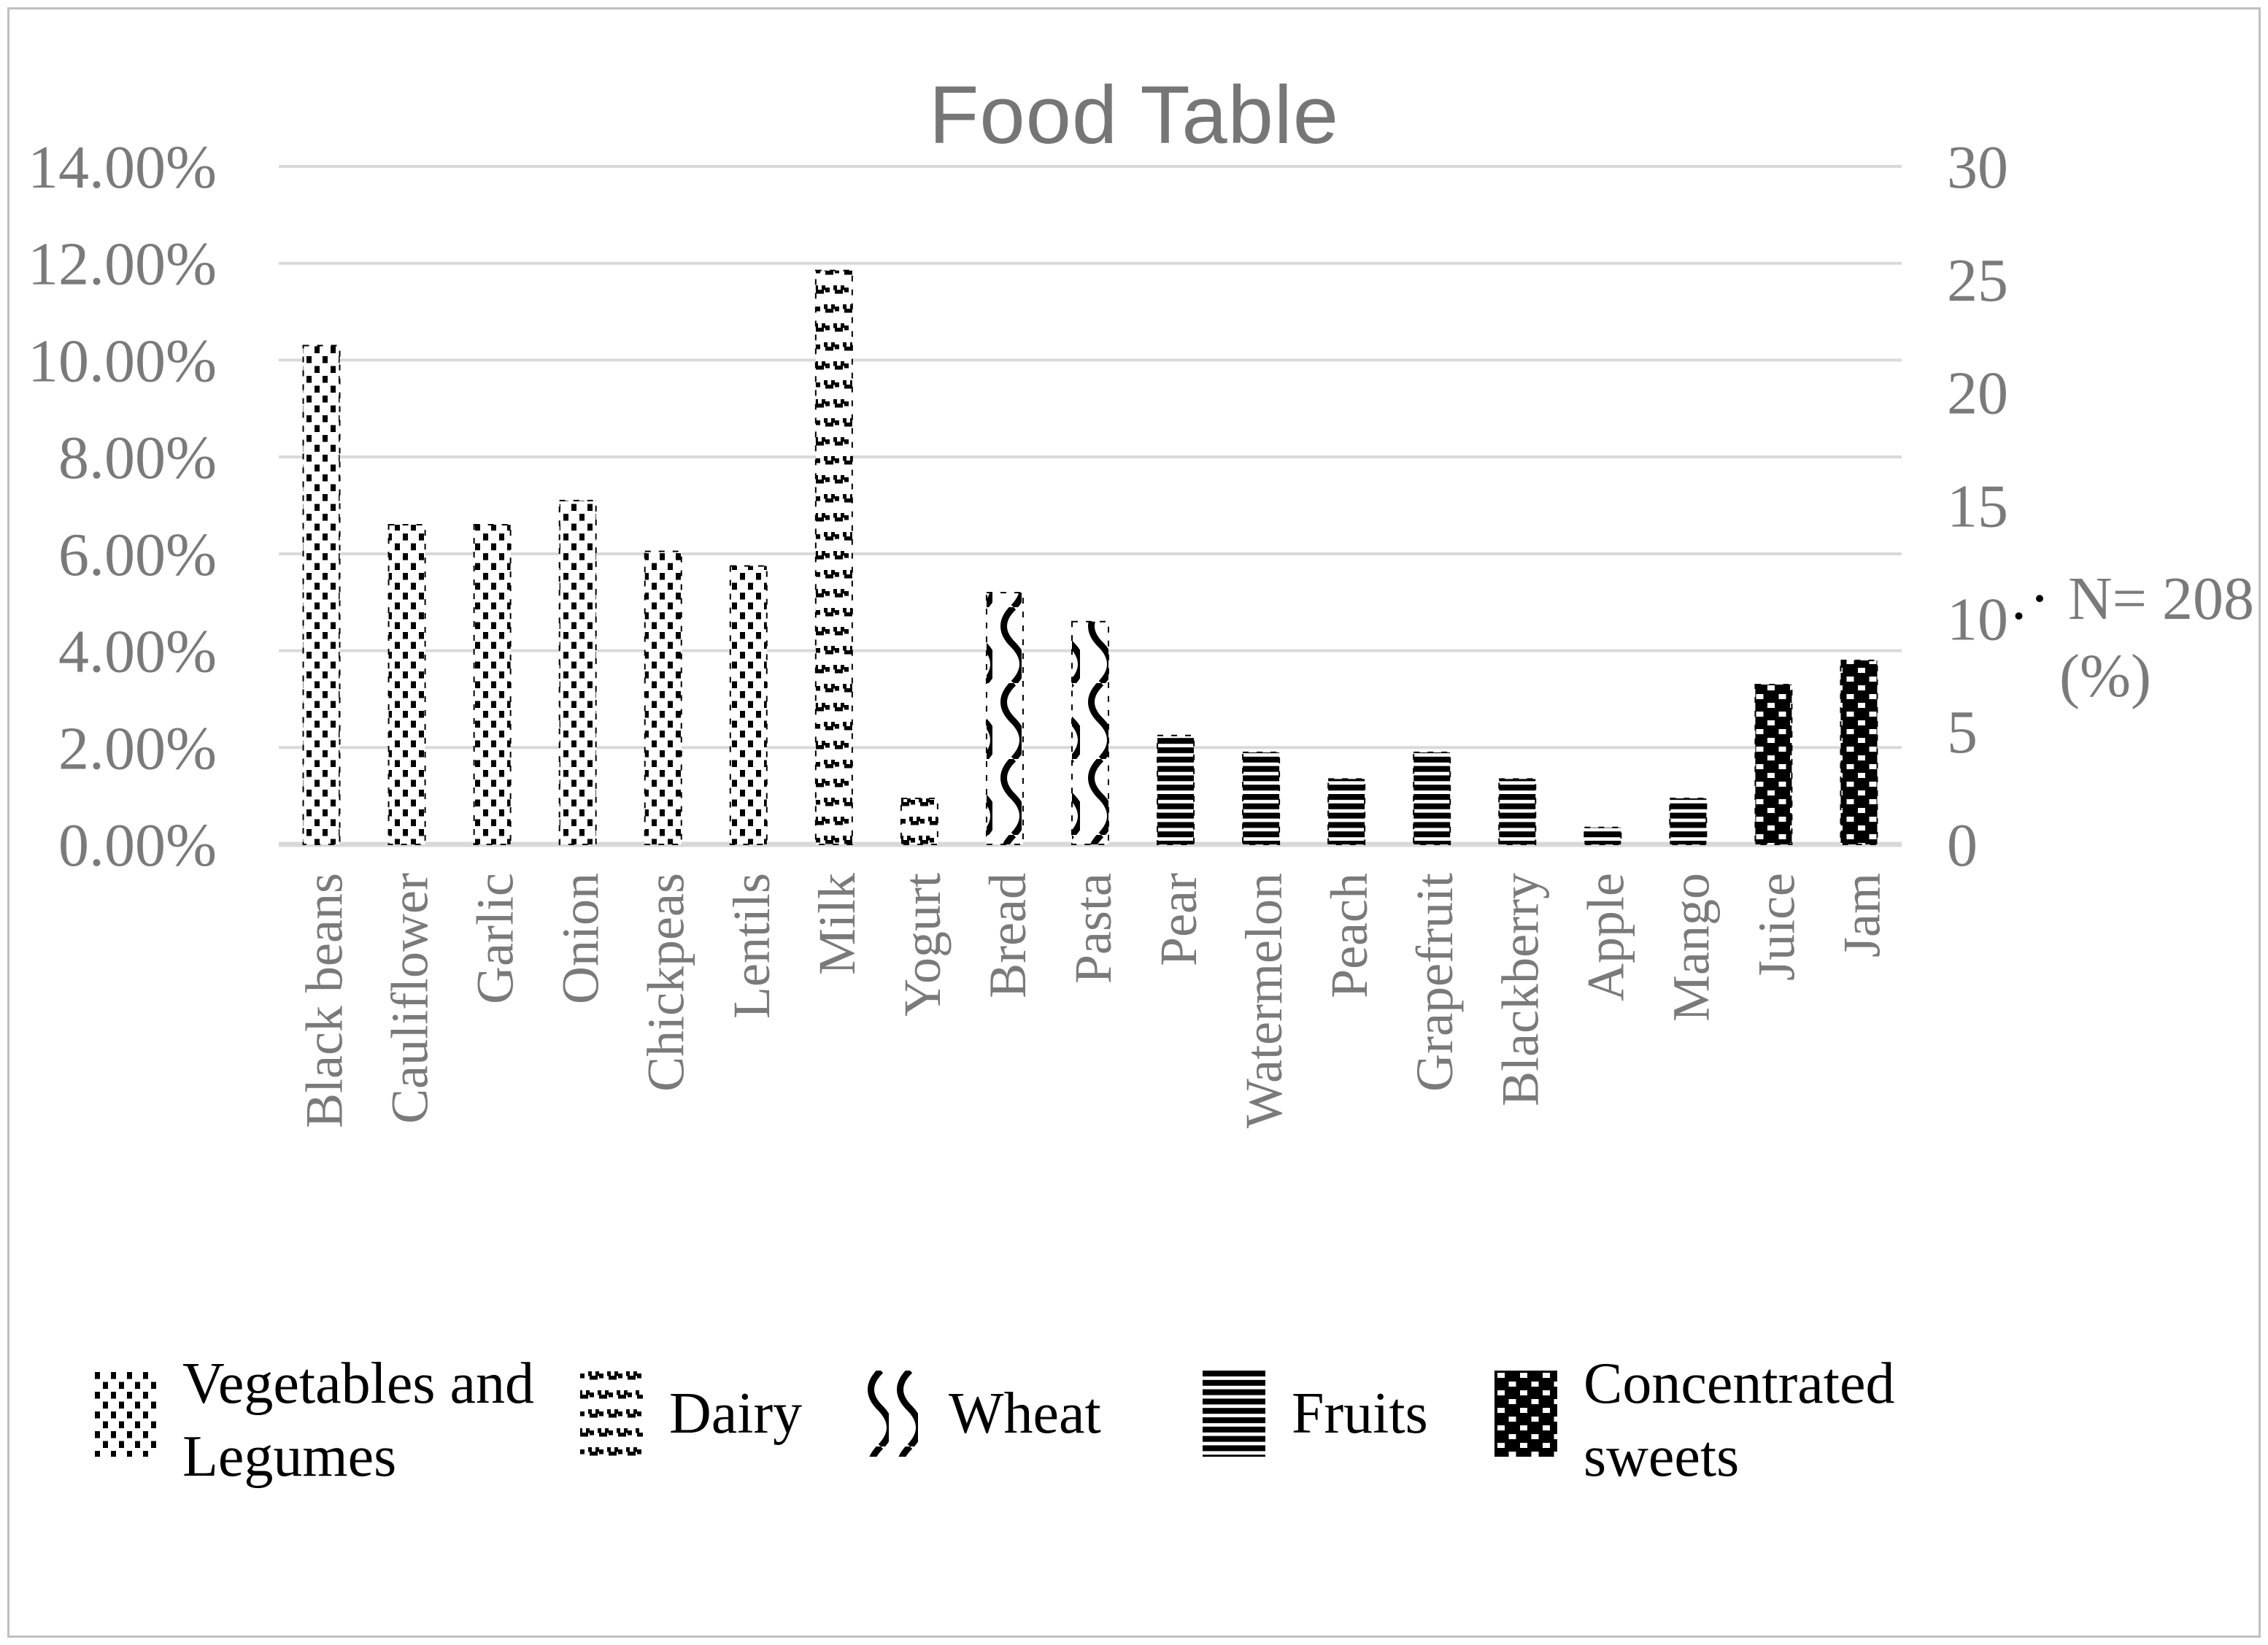  What do you see at coordinates (1005, 718) in the screenshot?
I see `bar-bread` at bounding box center [1005, 718].